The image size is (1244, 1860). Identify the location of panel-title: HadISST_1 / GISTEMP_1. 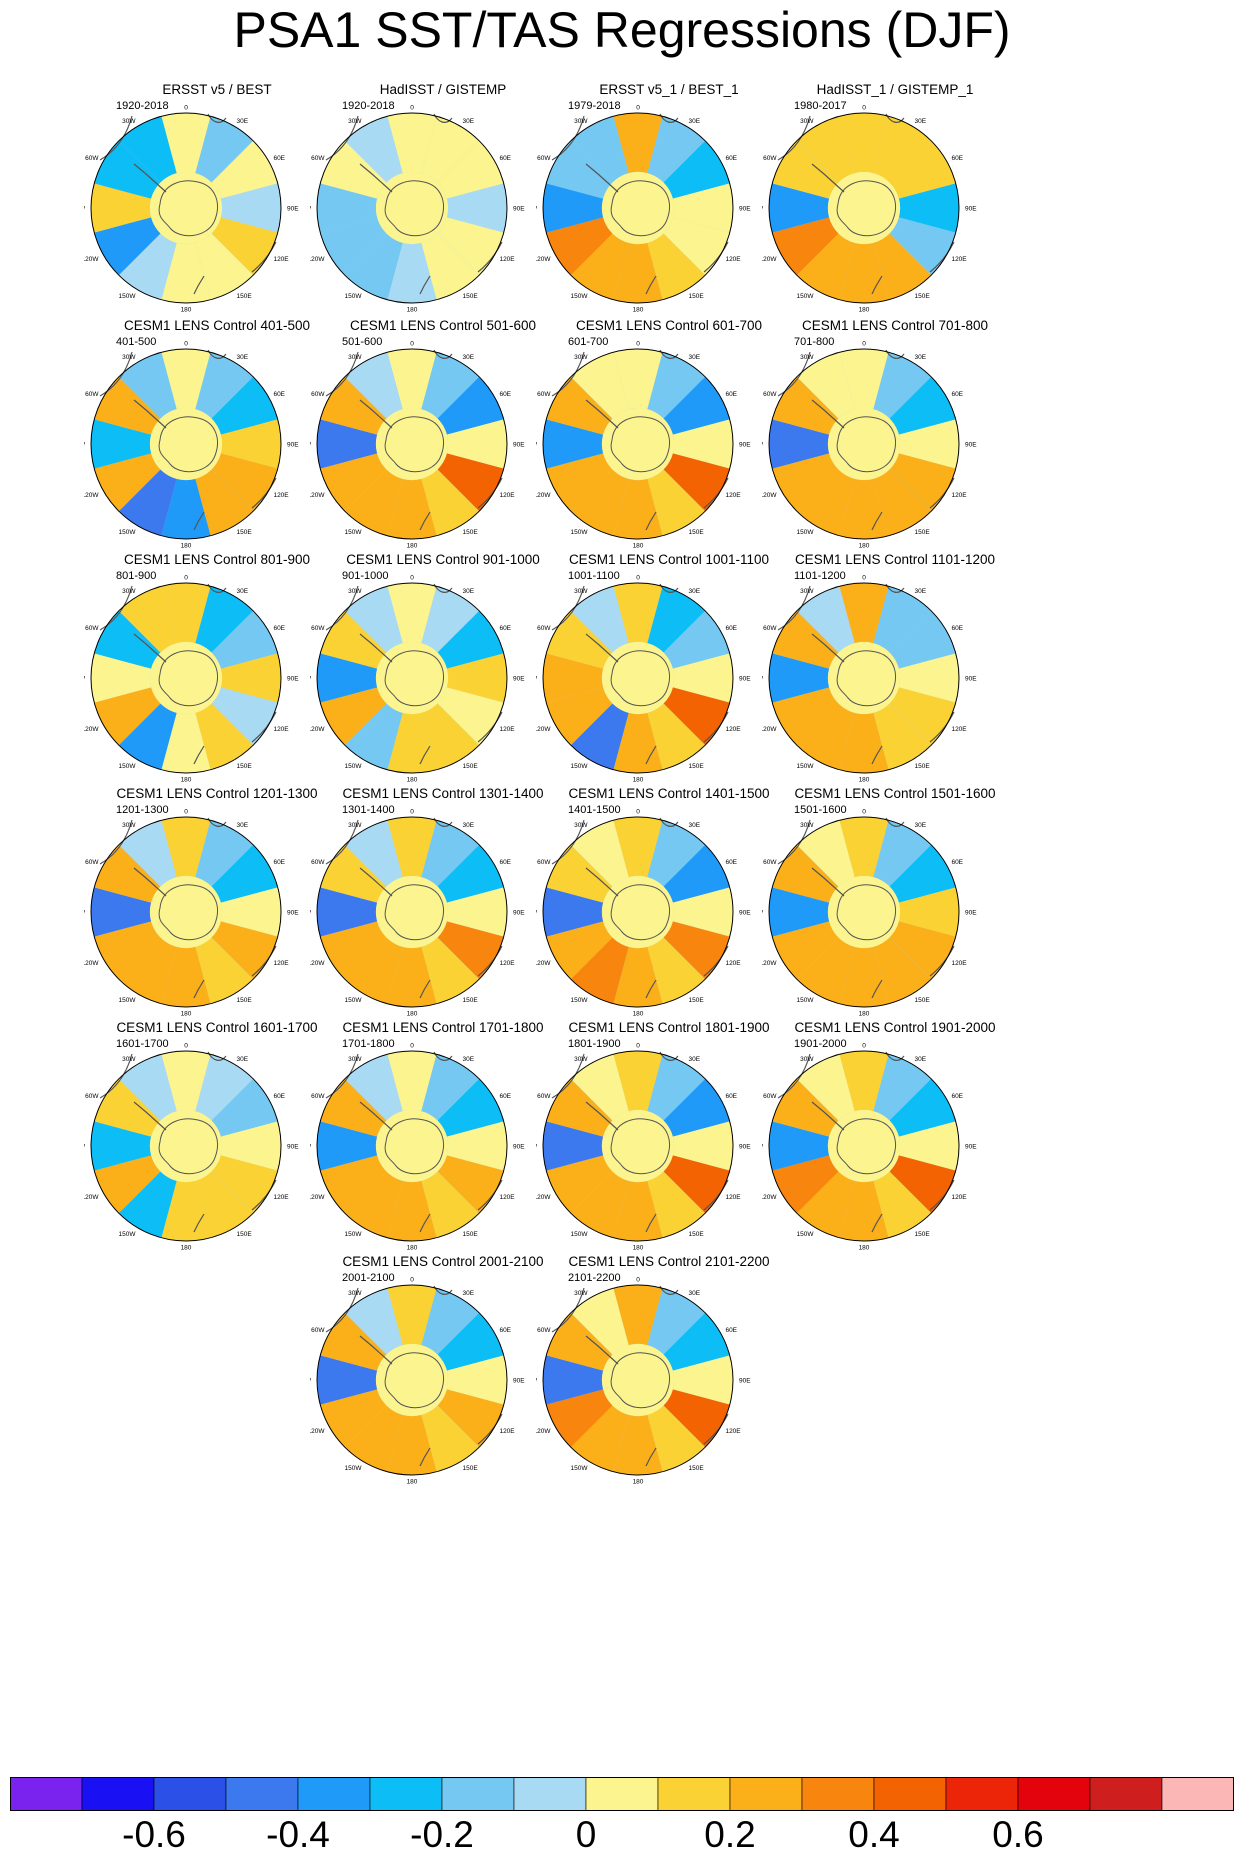
(895, 89).